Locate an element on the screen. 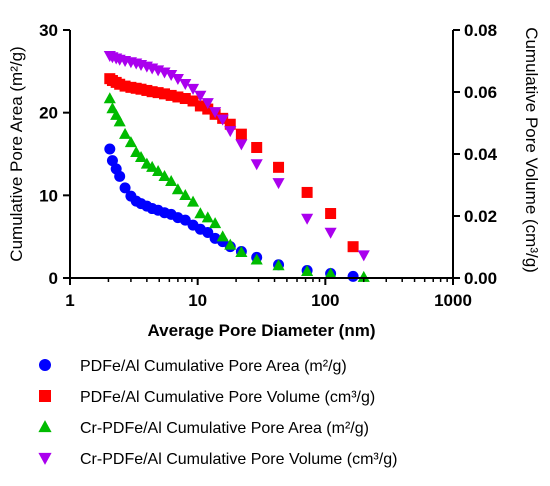 This screenshot has height=486, width=550. legend-item: PDFe/Al Cumulative Pore Volume (cm³/g) is located at coordinates (207, 397).